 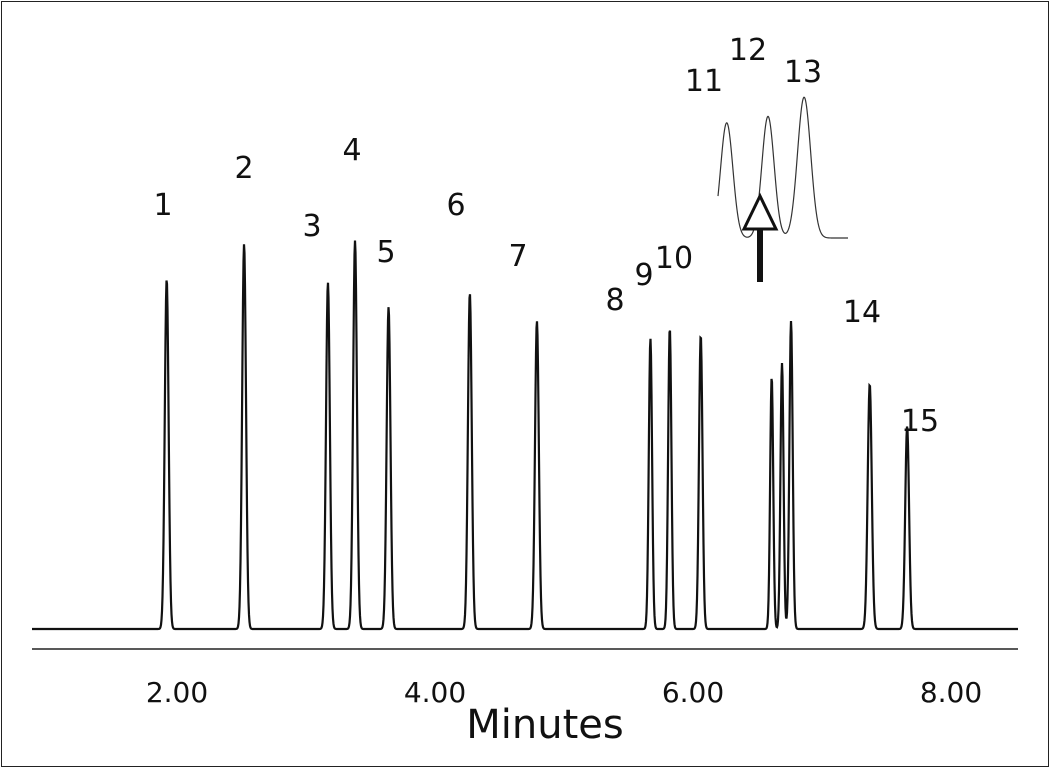 I want to click on inset-label-12: 12, so click(x=748, y=50).